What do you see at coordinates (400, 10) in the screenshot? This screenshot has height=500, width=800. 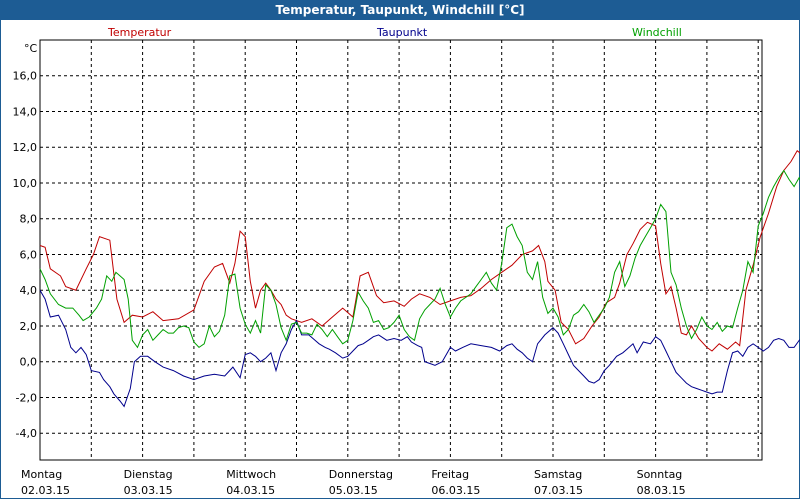 I see `chart-window-title: Temperatur, Taupunkt, Windchill [°C]` at bounding box center [400, 10].